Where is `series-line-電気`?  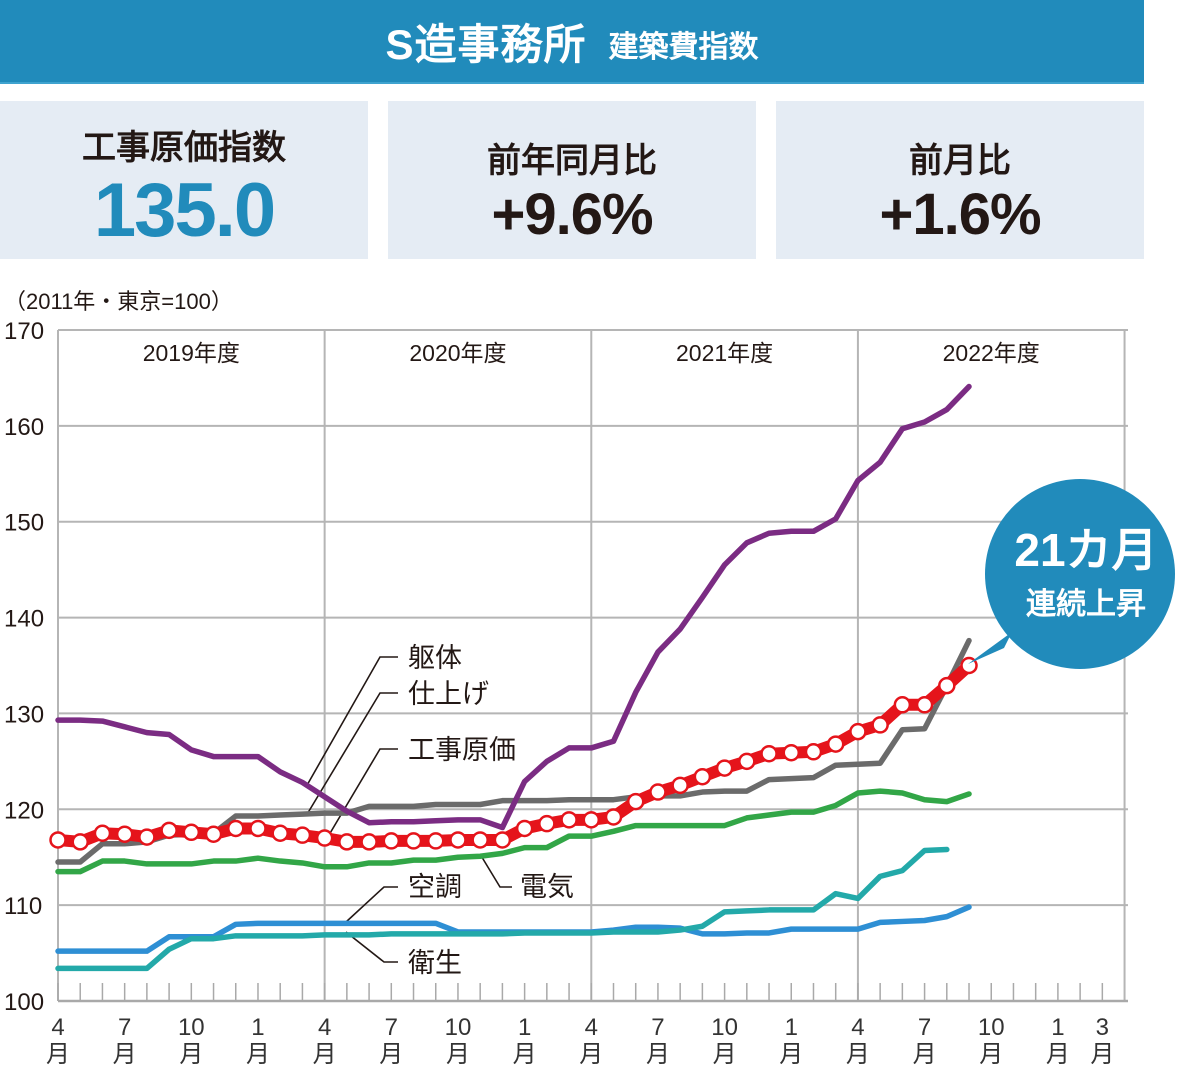
series-line-電気 is located at coordinates (513, 831).